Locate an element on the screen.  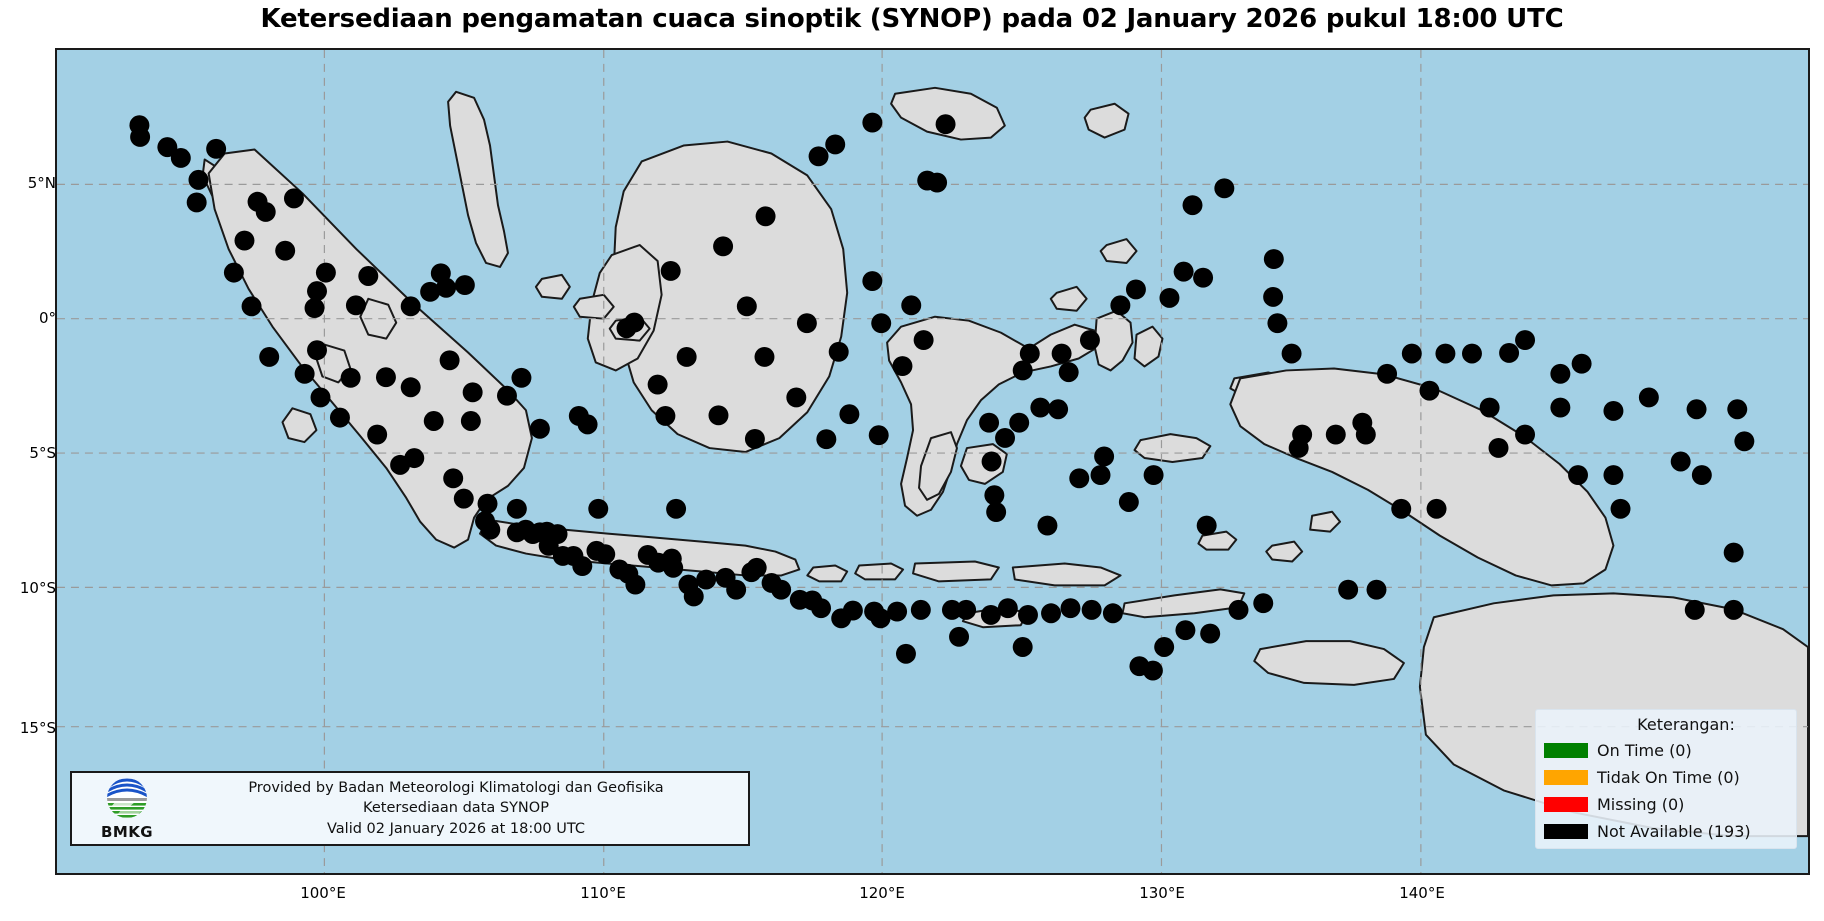
legend-row: Tidak On Time (0) is located at coordinates (1665, 777).